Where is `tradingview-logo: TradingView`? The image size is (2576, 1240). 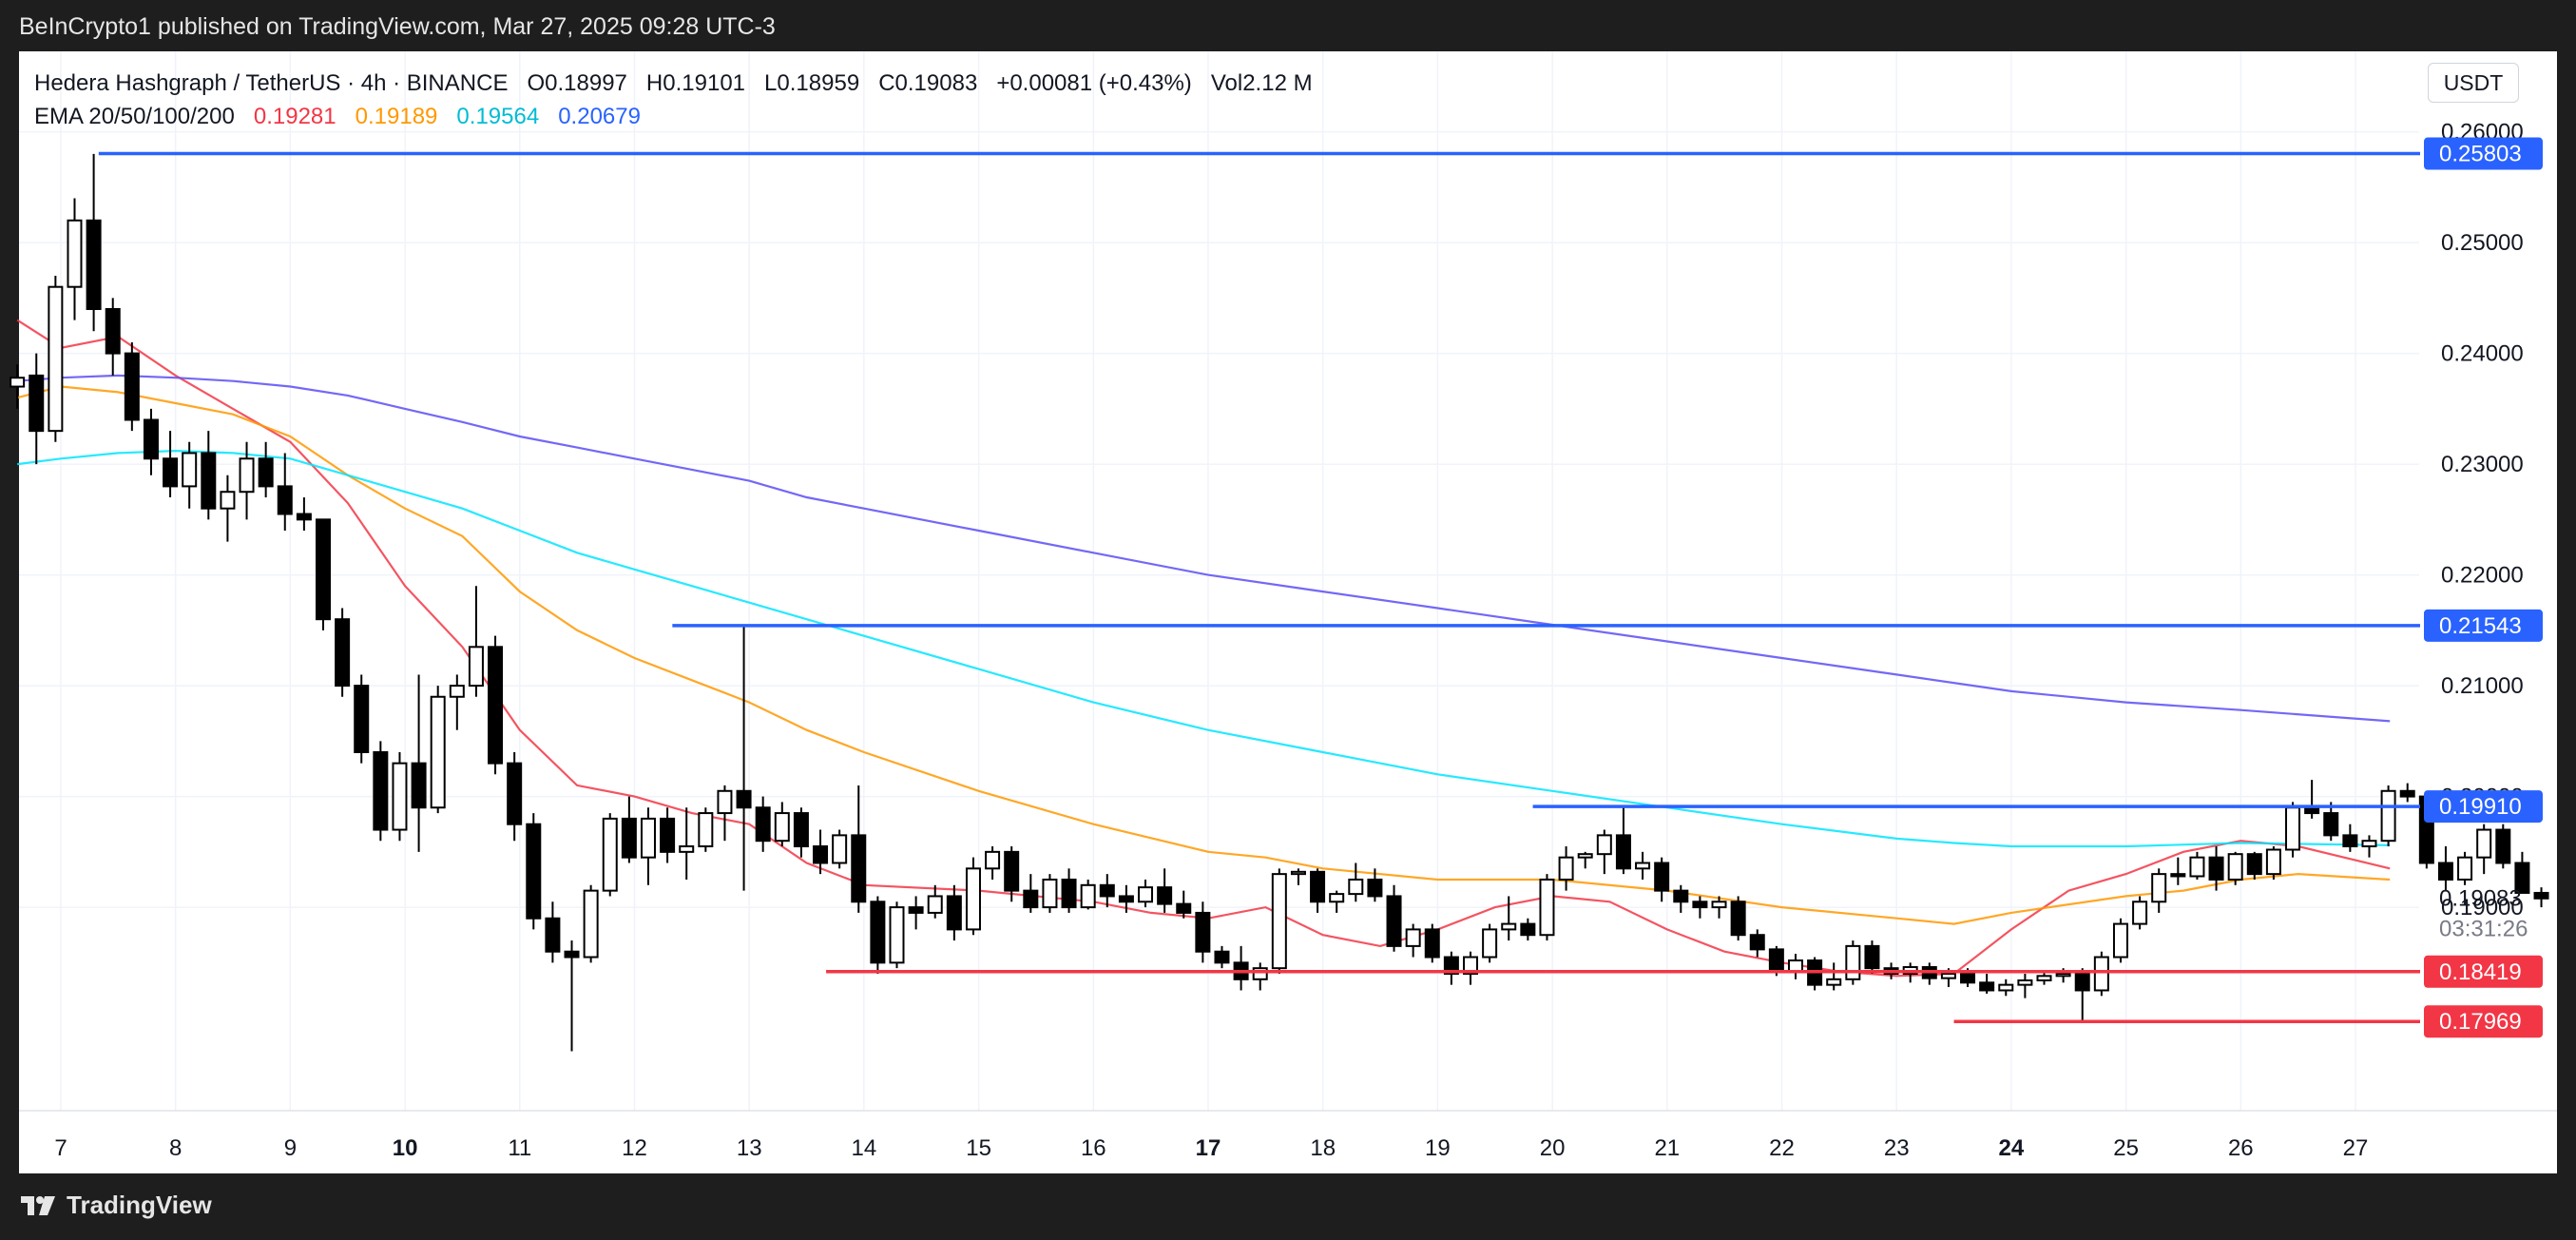
tradingview-logo: TradingView is located at coordinates (115, 1205).